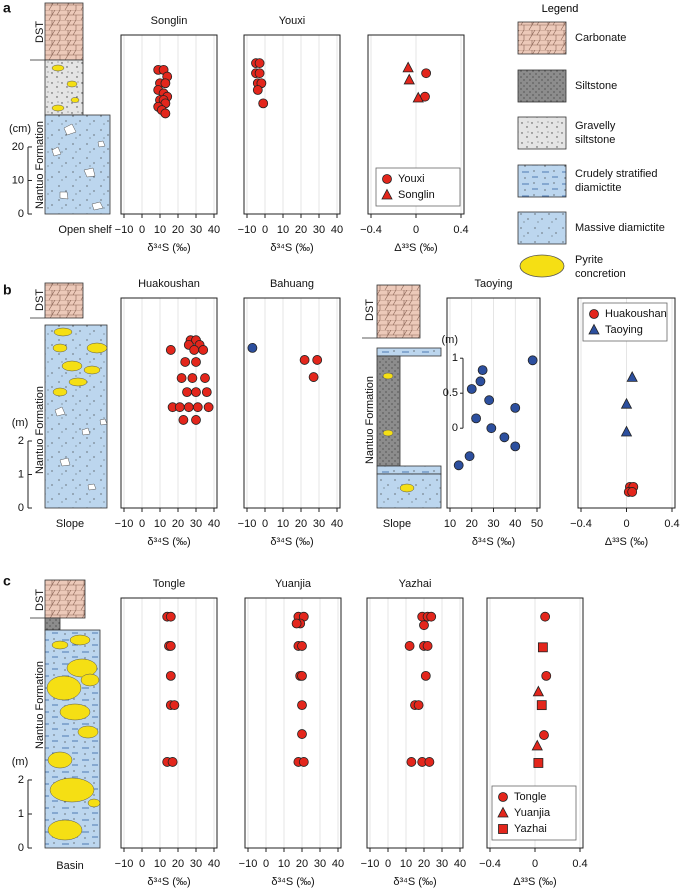 Image resolution: width=685 pixels, height=892 pixels. Describe the element at coordinates (65, 714) in the screenshot. I see `column-c` at that location.